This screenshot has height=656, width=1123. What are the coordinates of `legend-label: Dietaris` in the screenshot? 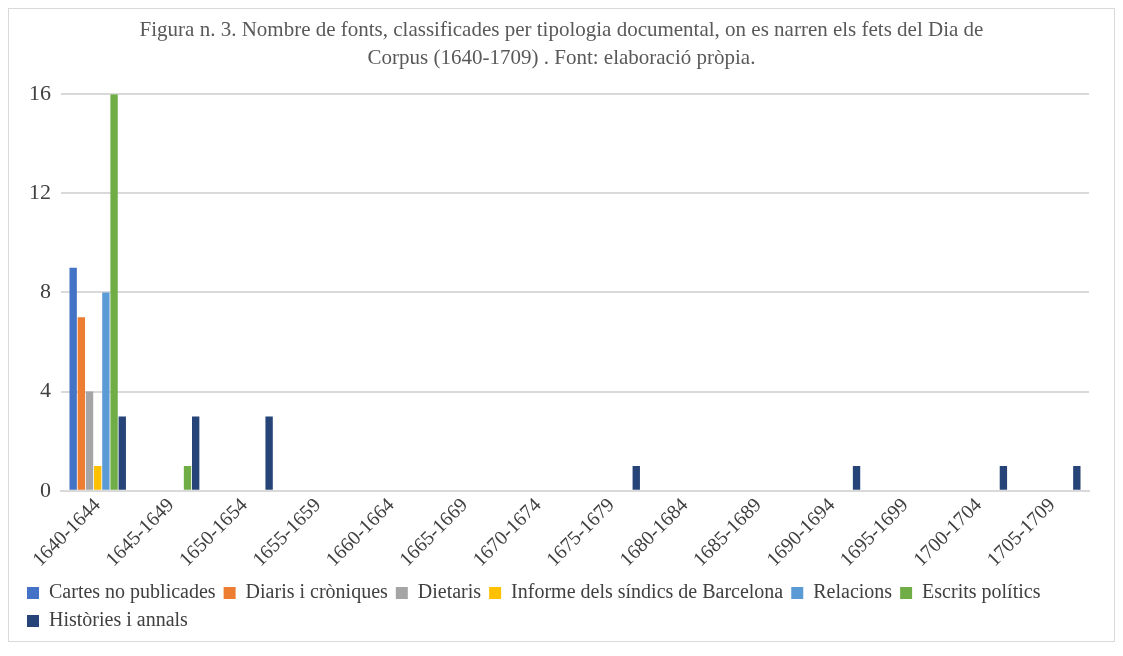 It's located at (449, 591).